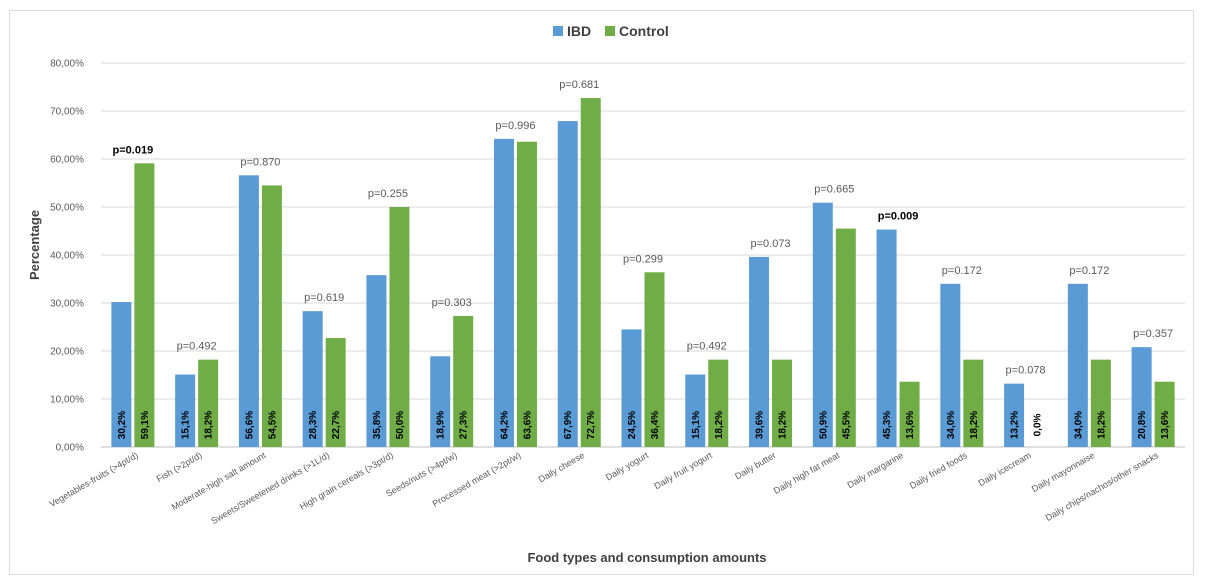  I want to click on p-value-label: p=0.665, so click(834, 190).